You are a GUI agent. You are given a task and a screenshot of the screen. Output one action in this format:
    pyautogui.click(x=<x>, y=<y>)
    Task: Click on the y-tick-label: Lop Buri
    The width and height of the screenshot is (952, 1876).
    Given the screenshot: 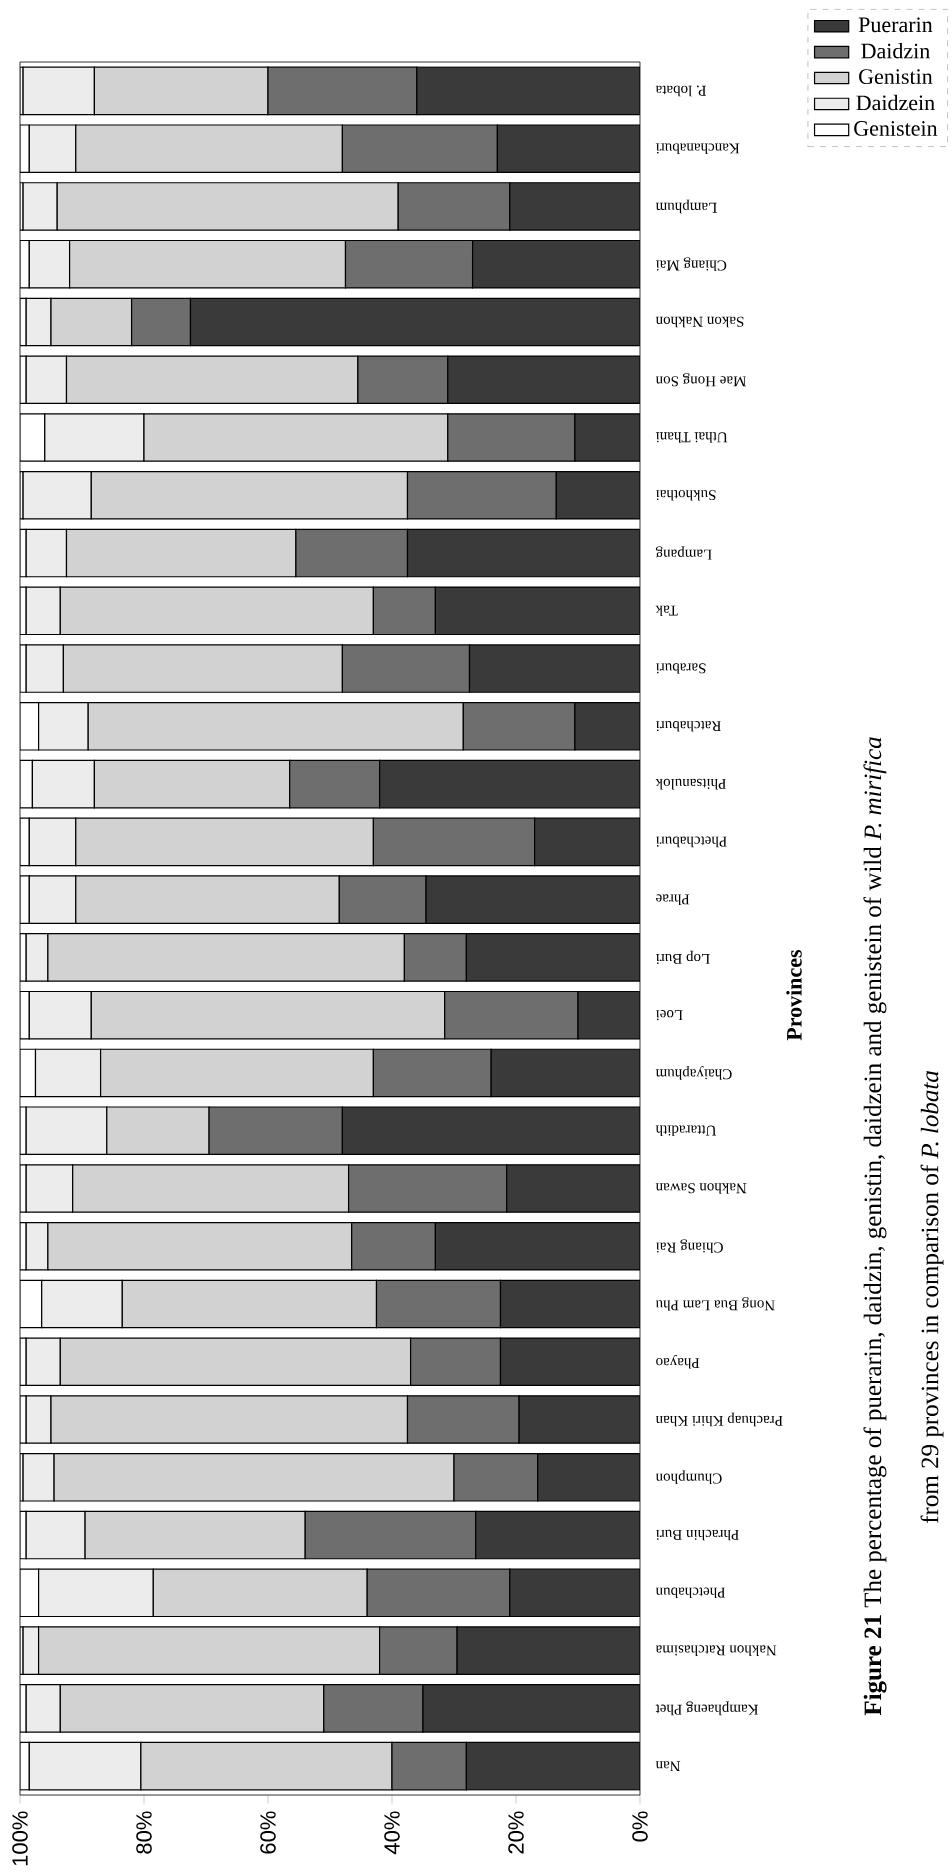 What is the action you would take?
    pyautogui.click(x=682, y=957)
    